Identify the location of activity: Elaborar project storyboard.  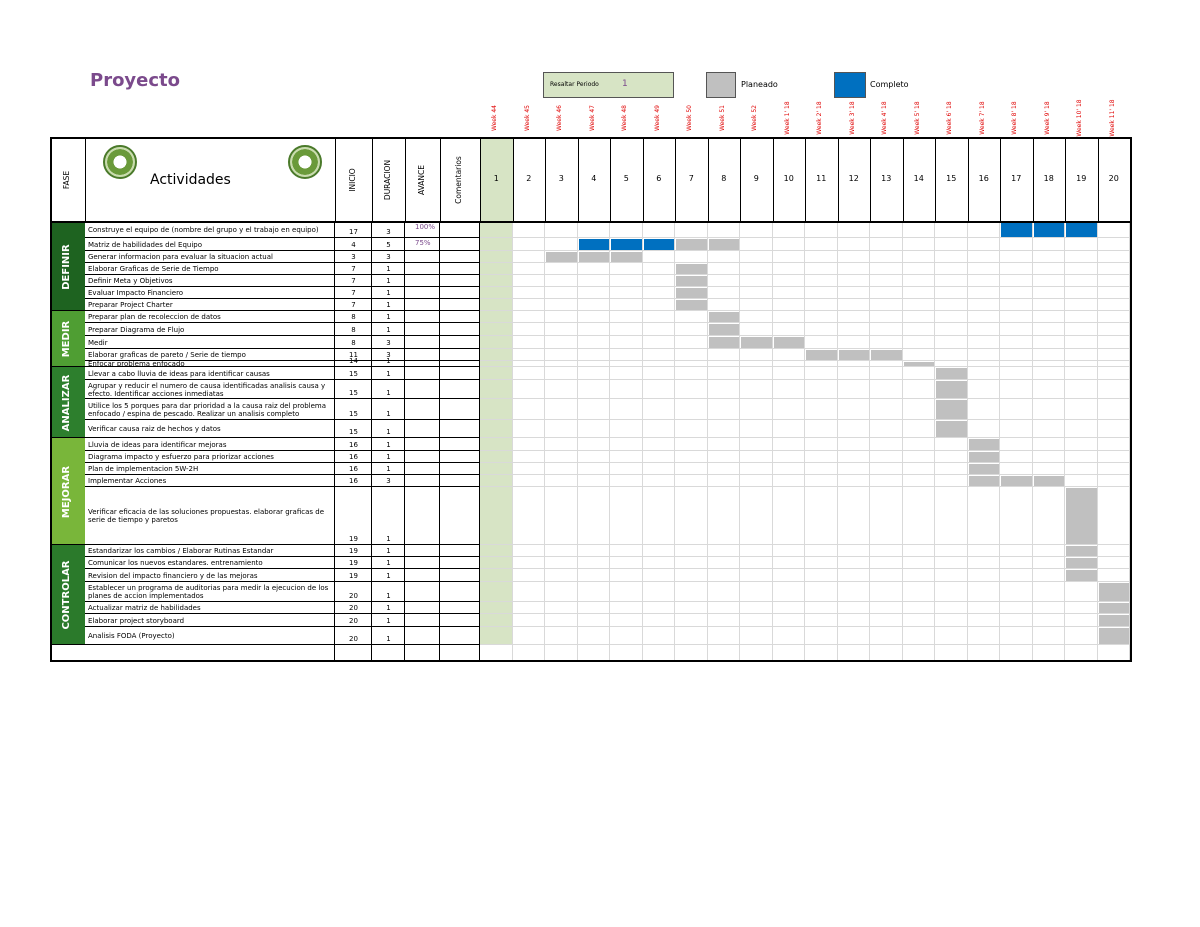
(136, 620).